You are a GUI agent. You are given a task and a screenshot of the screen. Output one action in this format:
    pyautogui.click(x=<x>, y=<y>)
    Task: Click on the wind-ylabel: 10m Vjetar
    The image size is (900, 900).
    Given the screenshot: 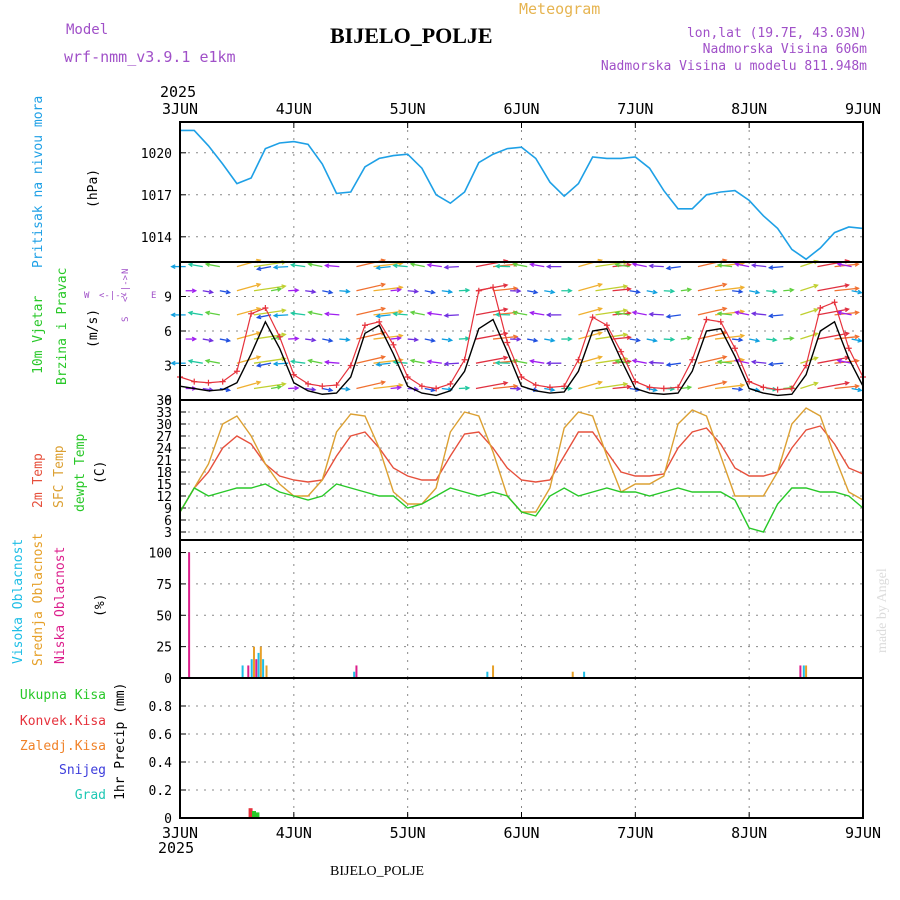 What is the action you would take?
    pyautogui.click(x=38, y=335)
    